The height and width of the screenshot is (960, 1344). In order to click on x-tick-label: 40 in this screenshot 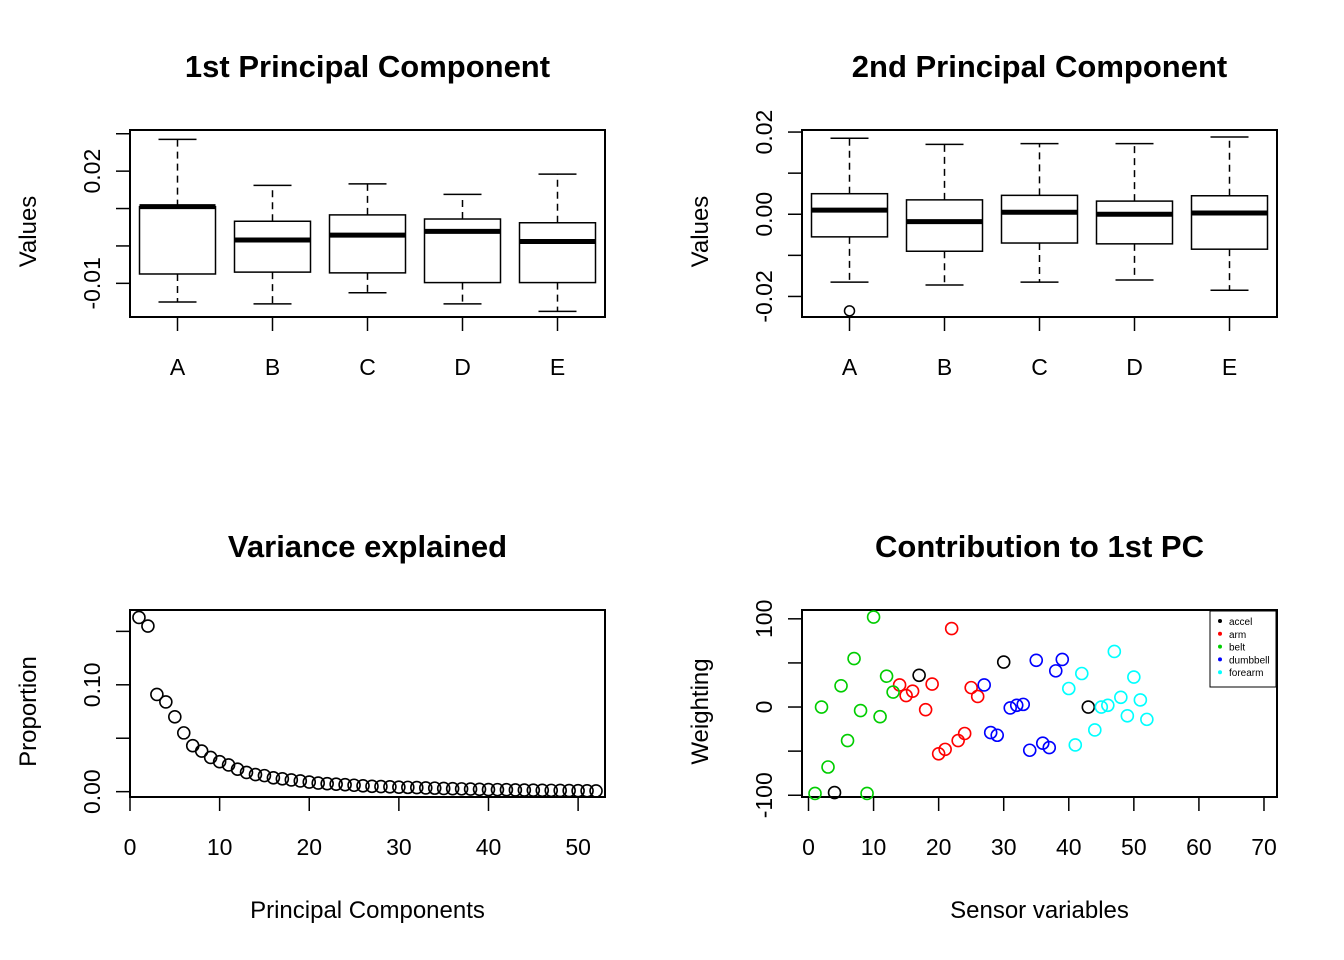, I will do `click(1069, 847)`.